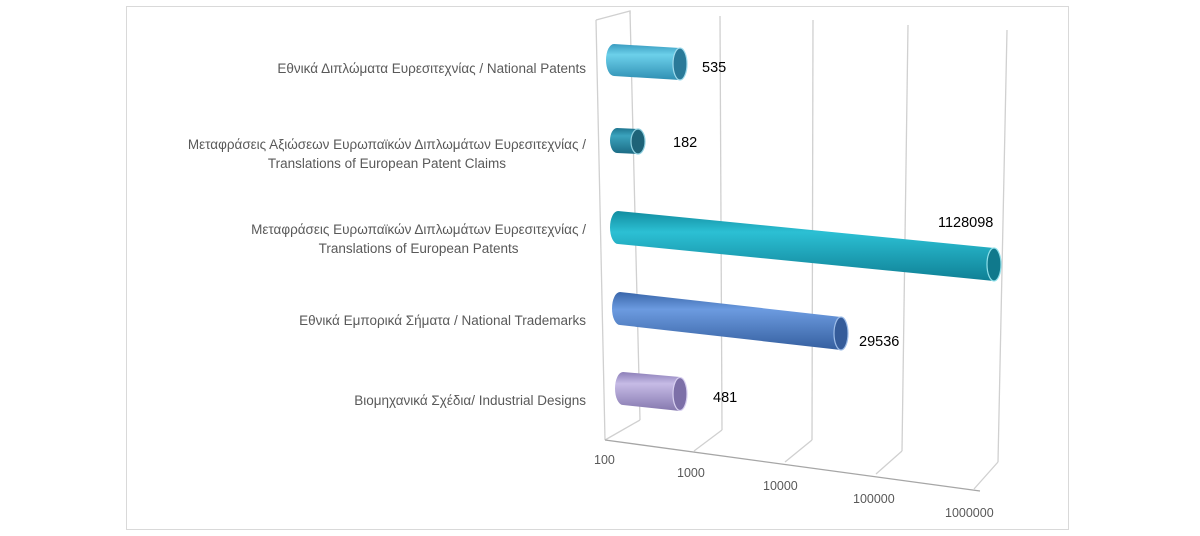 The image size is (1200, 536). What do you see at coordinates (647, 62) in the screenshot?
I see `bar-national-patents` at bounding box center [647, 62].